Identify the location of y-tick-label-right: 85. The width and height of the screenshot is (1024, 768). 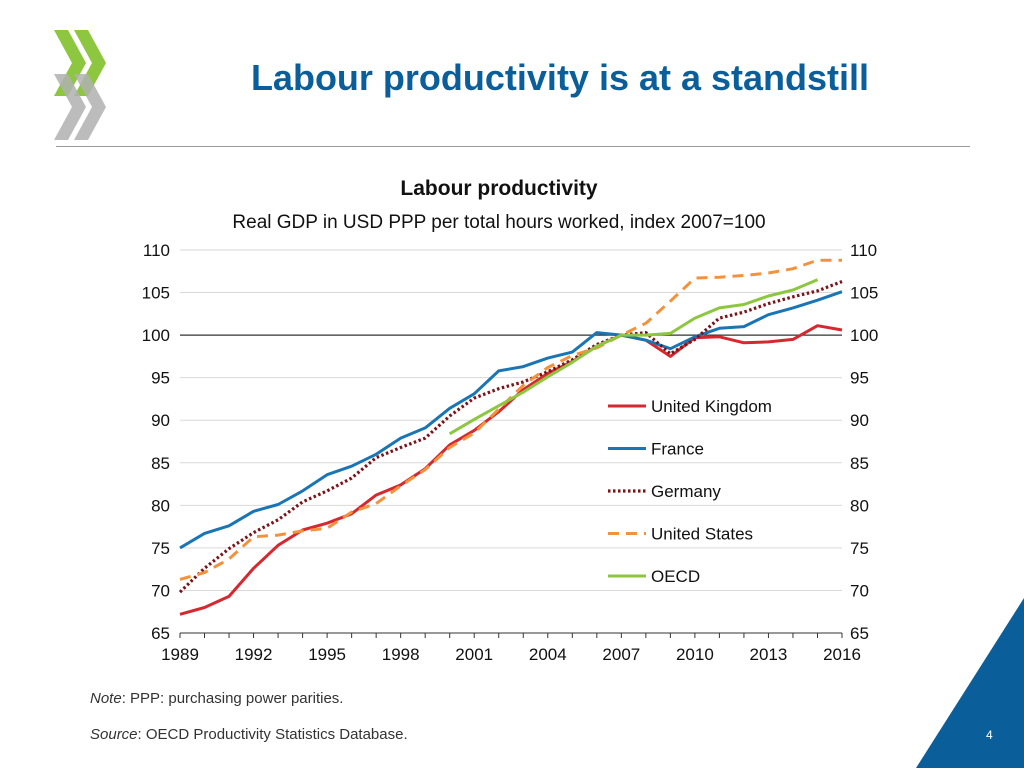
(859, 463).